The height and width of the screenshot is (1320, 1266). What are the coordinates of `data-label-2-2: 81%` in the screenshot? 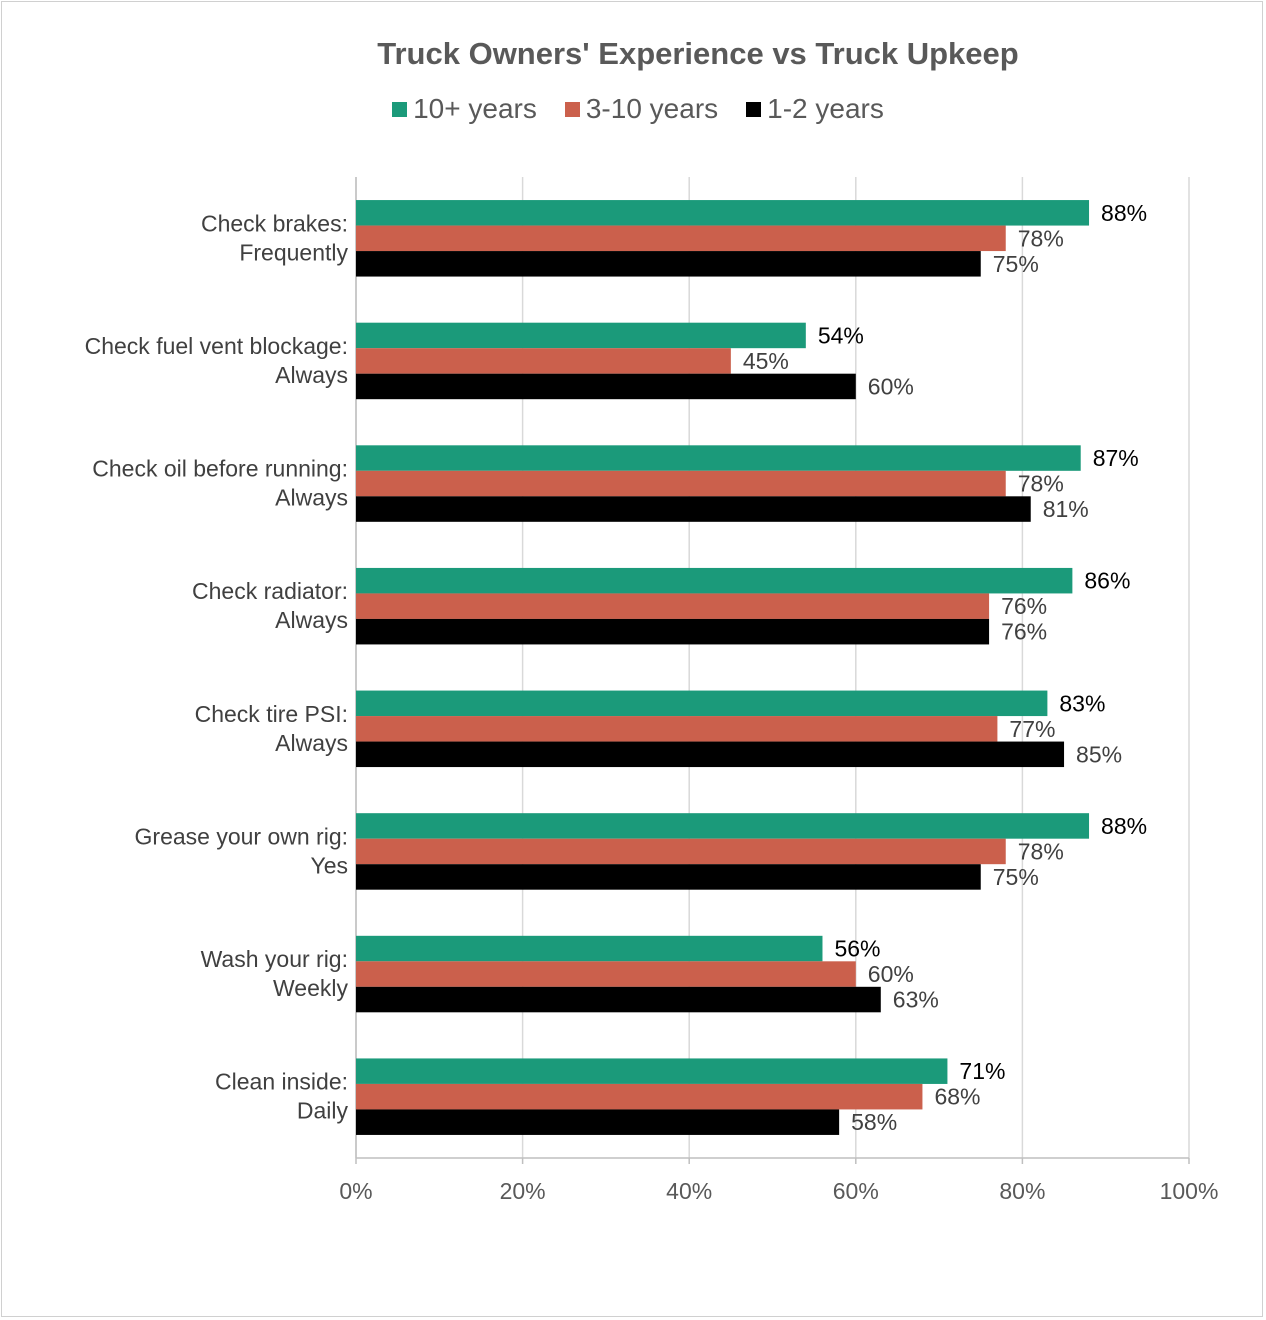 It's located at (1066, 509).